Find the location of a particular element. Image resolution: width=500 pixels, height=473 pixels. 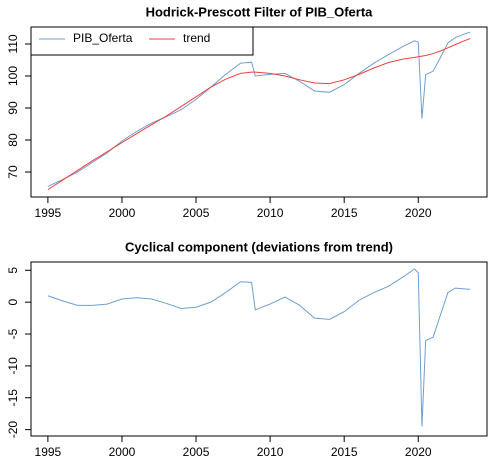

legend-box is located at coordinates (142, 41).